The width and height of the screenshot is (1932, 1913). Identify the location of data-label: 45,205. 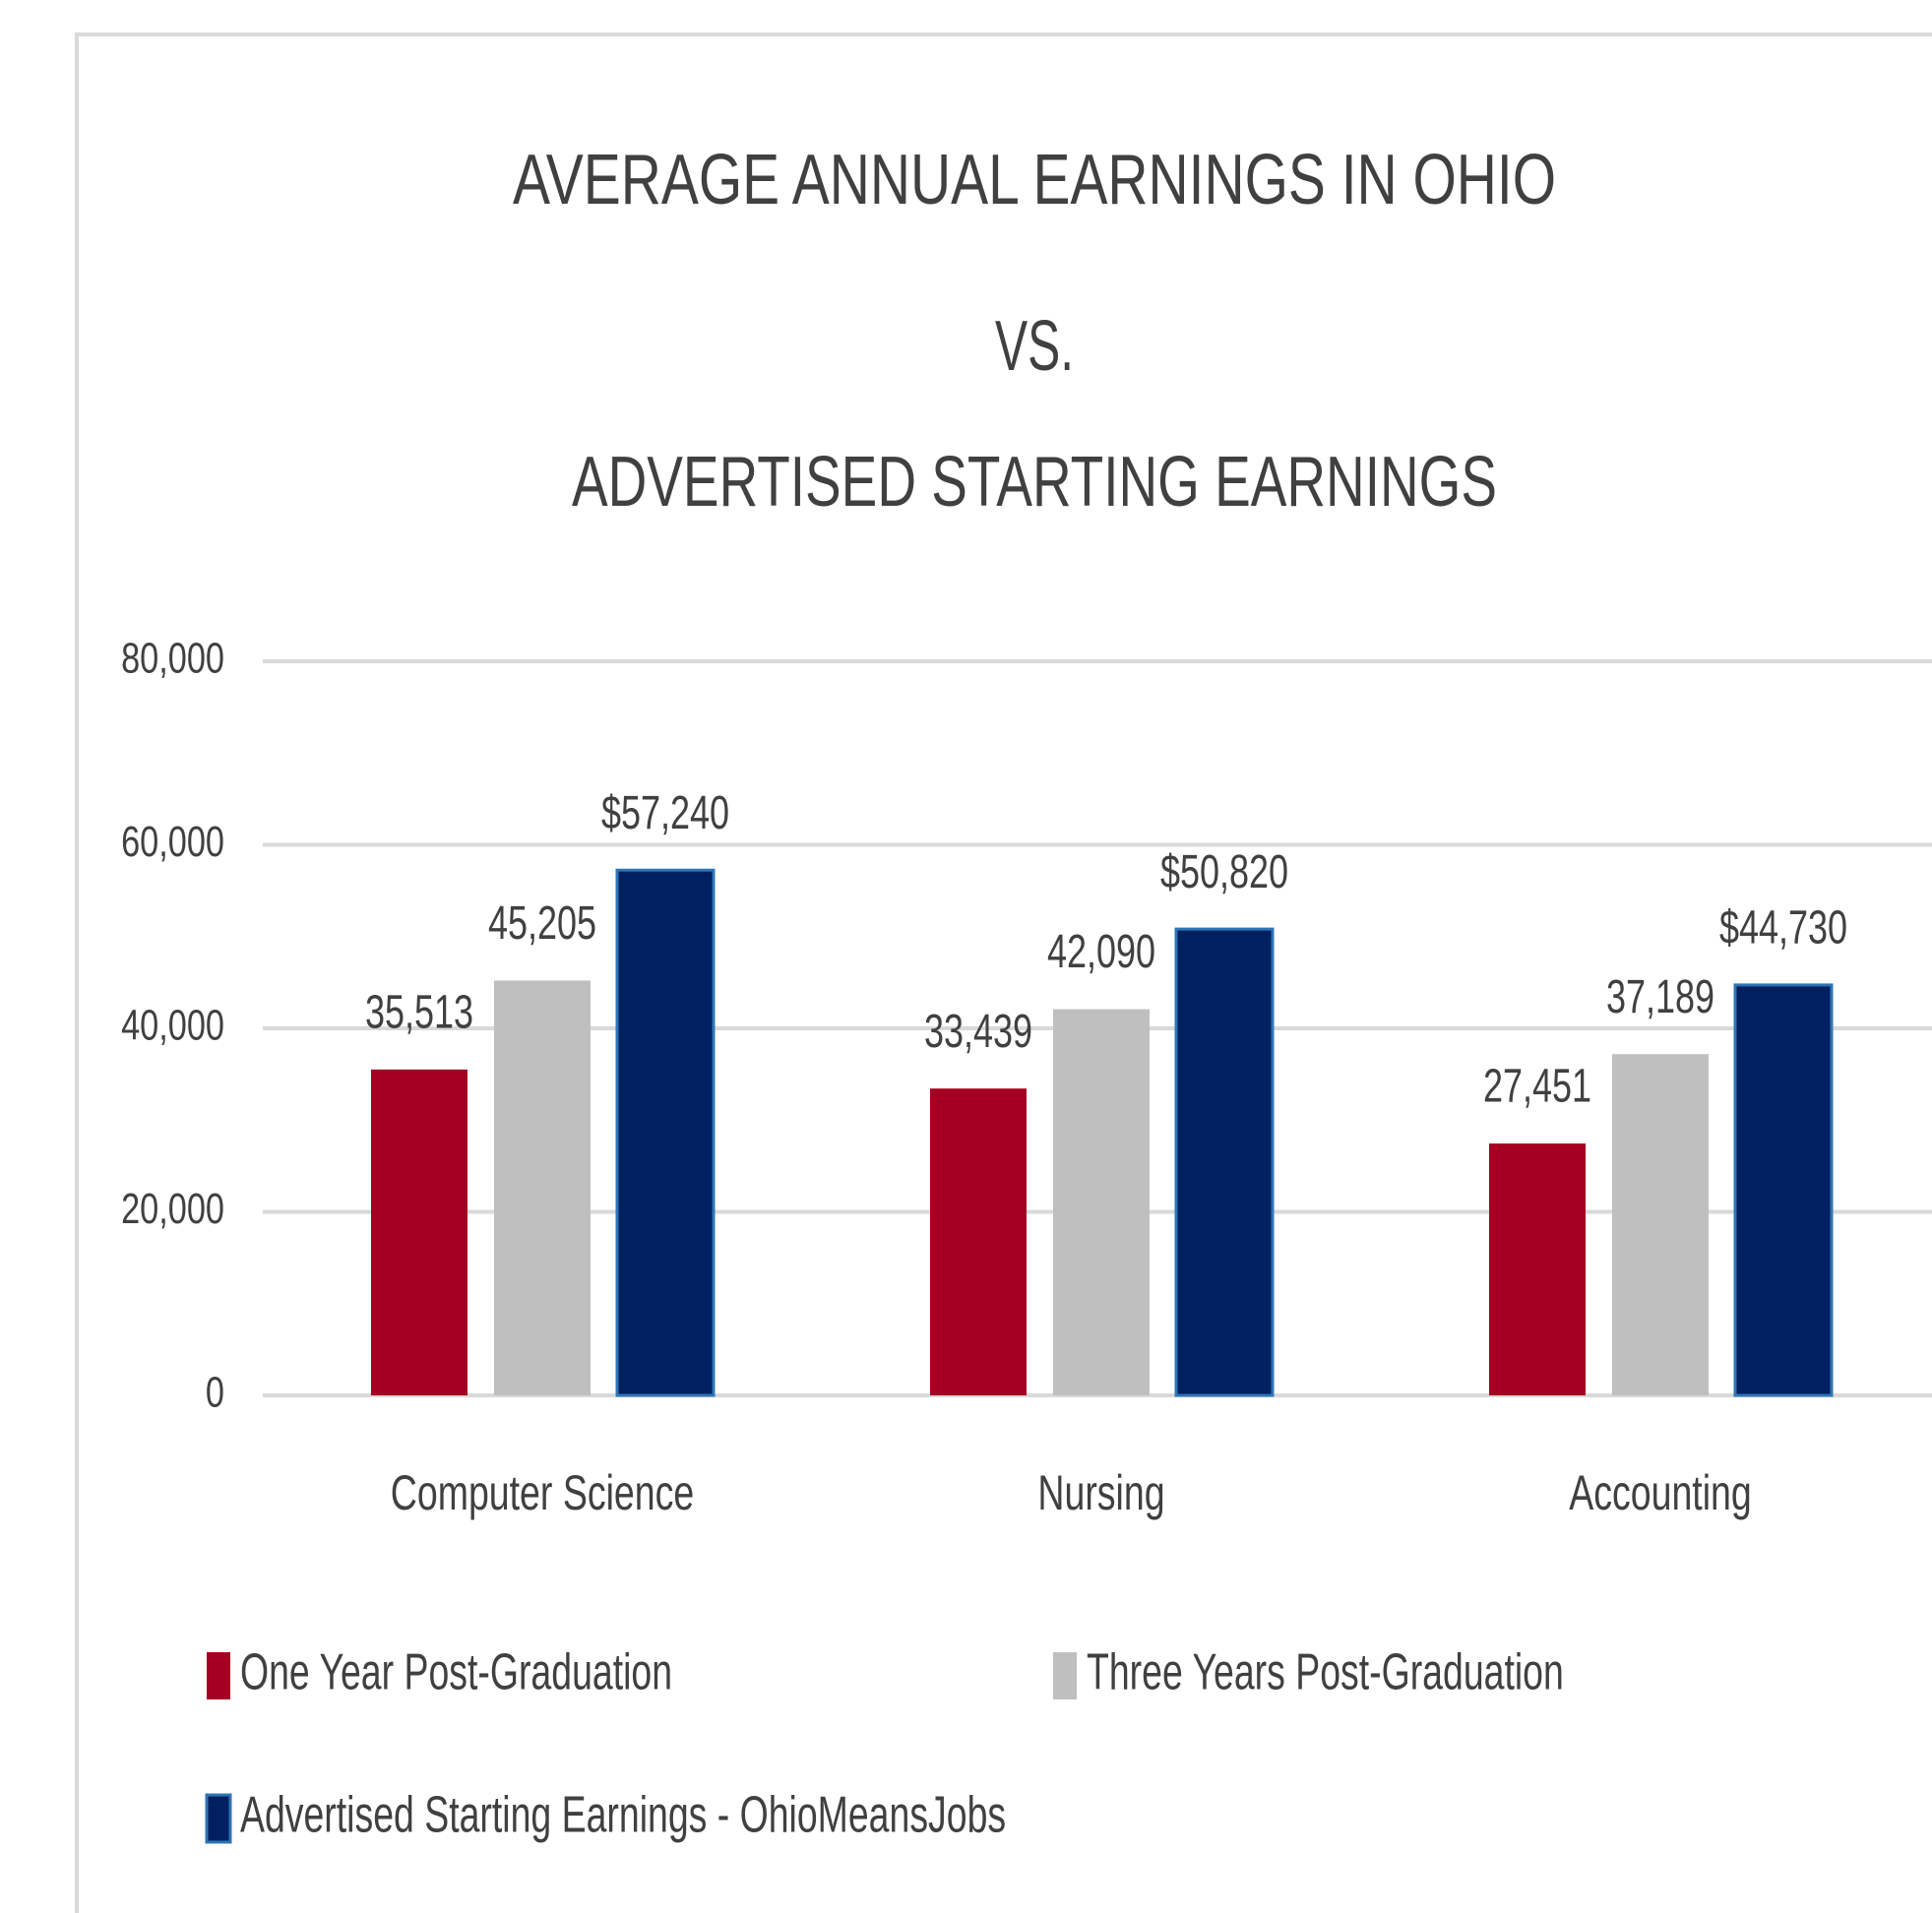
(542, 923).